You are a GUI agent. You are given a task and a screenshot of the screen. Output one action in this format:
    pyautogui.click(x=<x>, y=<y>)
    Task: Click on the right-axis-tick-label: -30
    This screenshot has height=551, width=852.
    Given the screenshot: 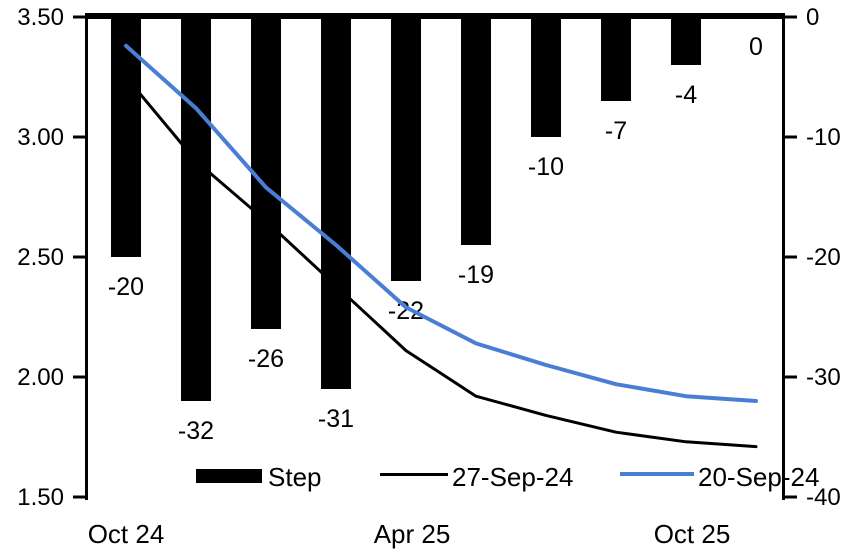 What is the action you would take?
    pyautogui.click(x=823, y=377)
    